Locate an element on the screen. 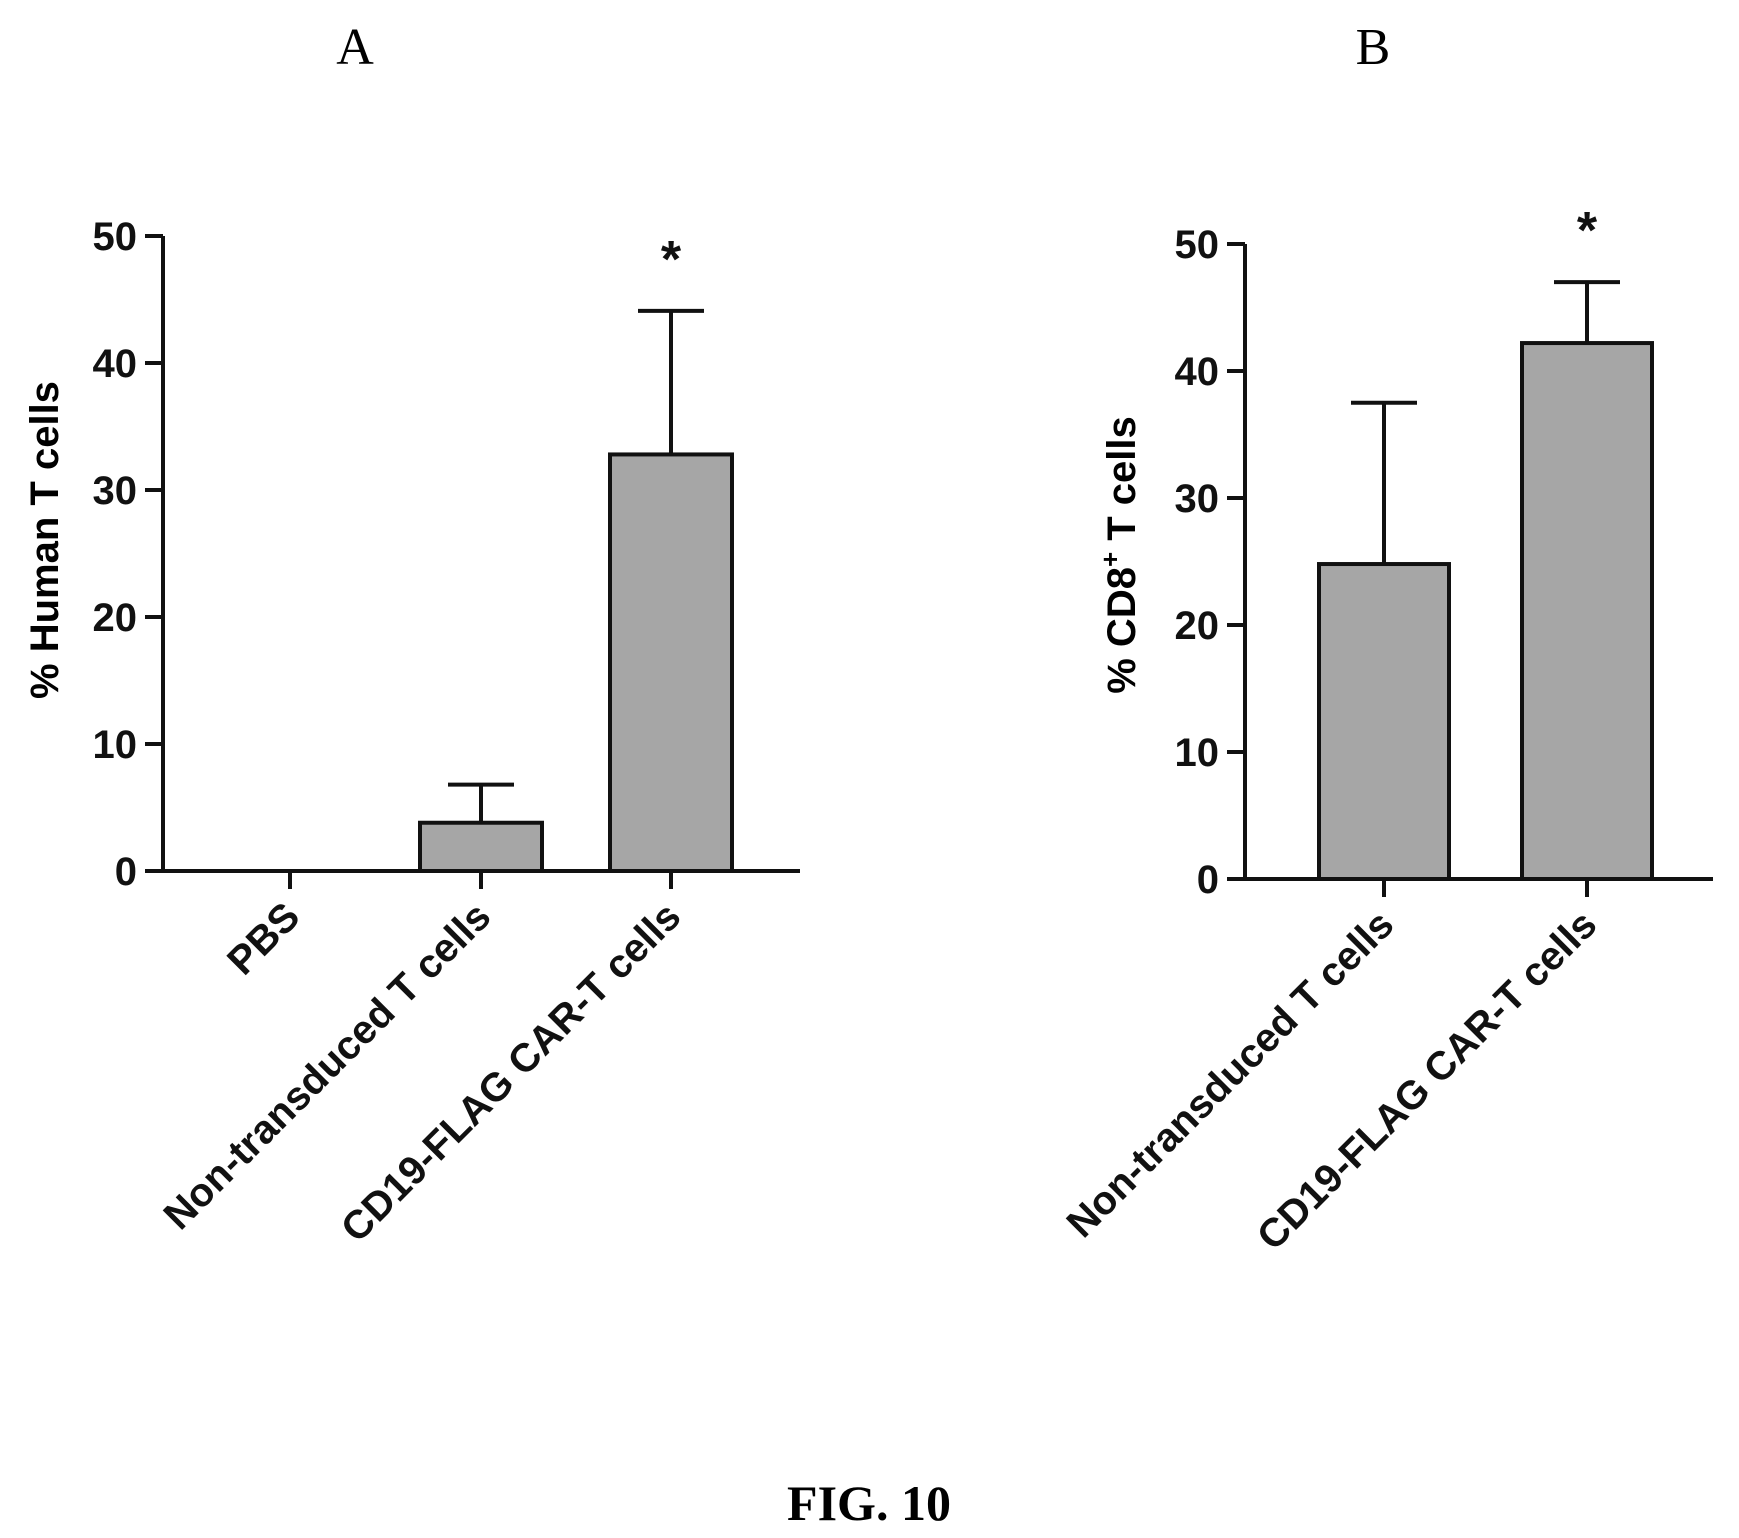 The width and height of the screenshot is (1739, 1538). panel-b-y-label-suffix: T cells is located at coordinates (1122, 484).